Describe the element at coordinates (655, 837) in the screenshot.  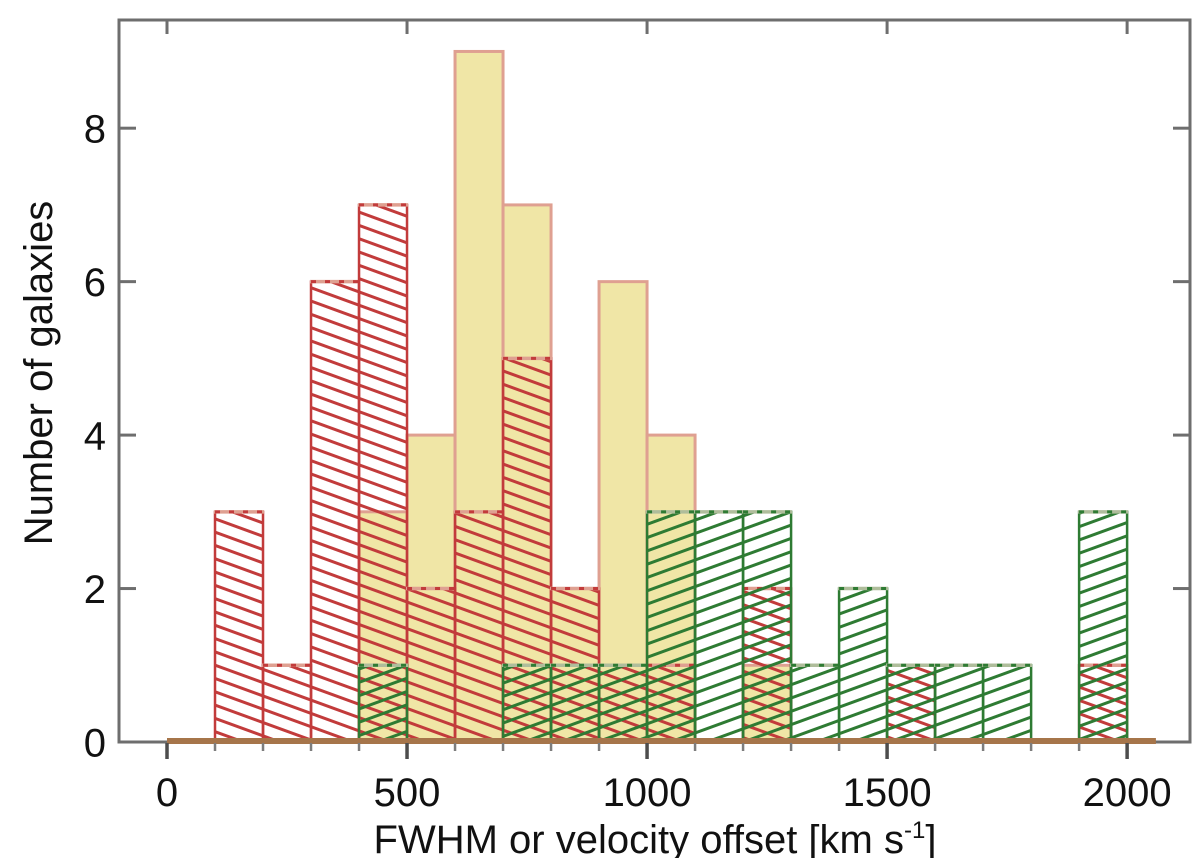
I see `x-axis-label: FWHM or velocity offset [km s-1]` at that location.